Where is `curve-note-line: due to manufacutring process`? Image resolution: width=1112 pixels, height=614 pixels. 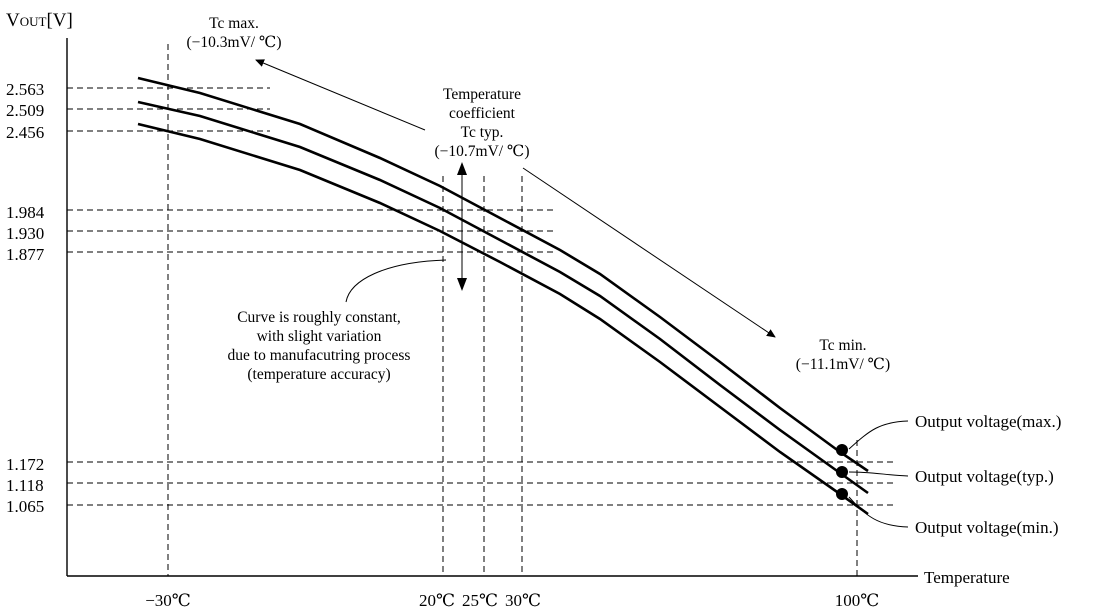 curve-note-line: due to manufacutring process is located at coordinates (319, 355).